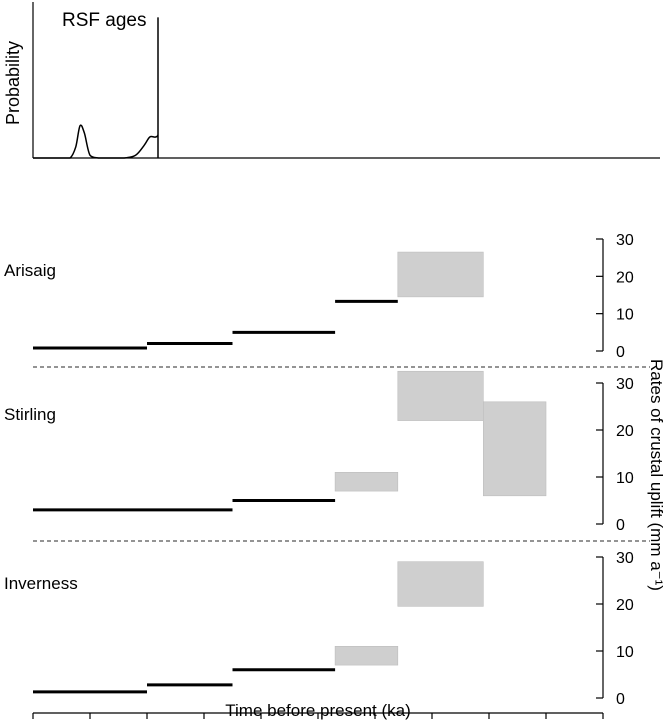 Image resolution: width=667 pixels, height=725 pixels. I want to click on probability-y-label: Probability, so click(13, 83).